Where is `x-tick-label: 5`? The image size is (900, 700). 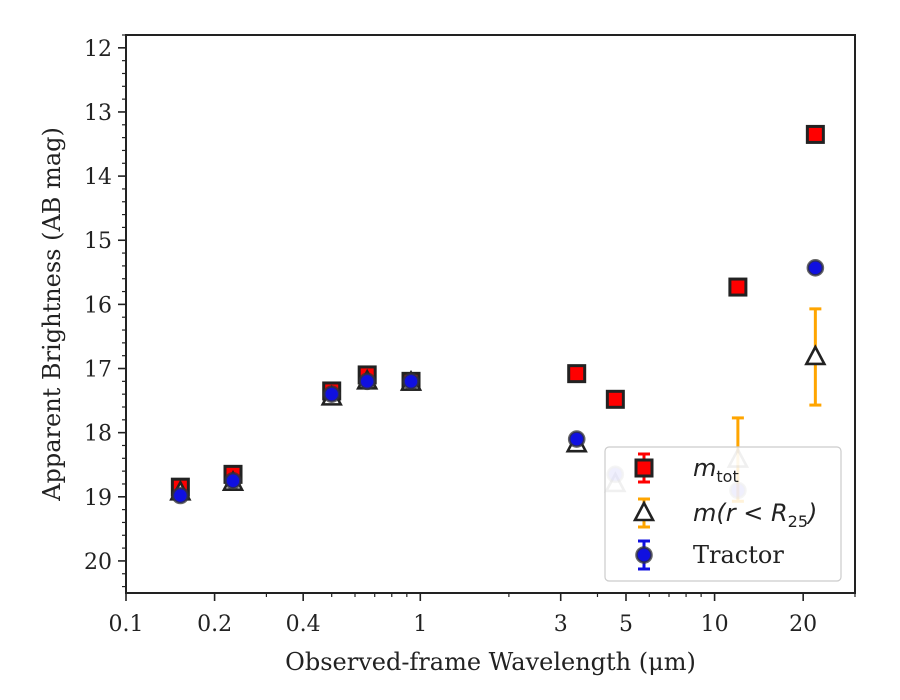 x-tick-label: 5 is located at coordinates (626, 624).